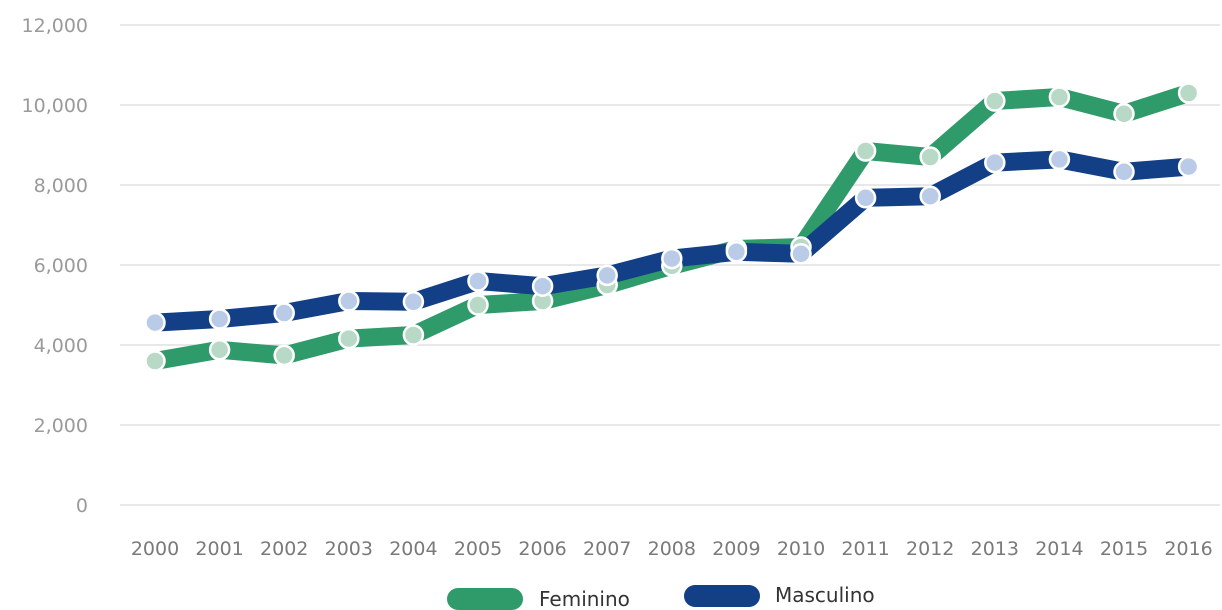 This screenshot has width=1222, height=610. What do you see at coordinates (1124, 549) in the screenshot?
I see `x-tick-label: 2015` at bounding box center [1124, 549].